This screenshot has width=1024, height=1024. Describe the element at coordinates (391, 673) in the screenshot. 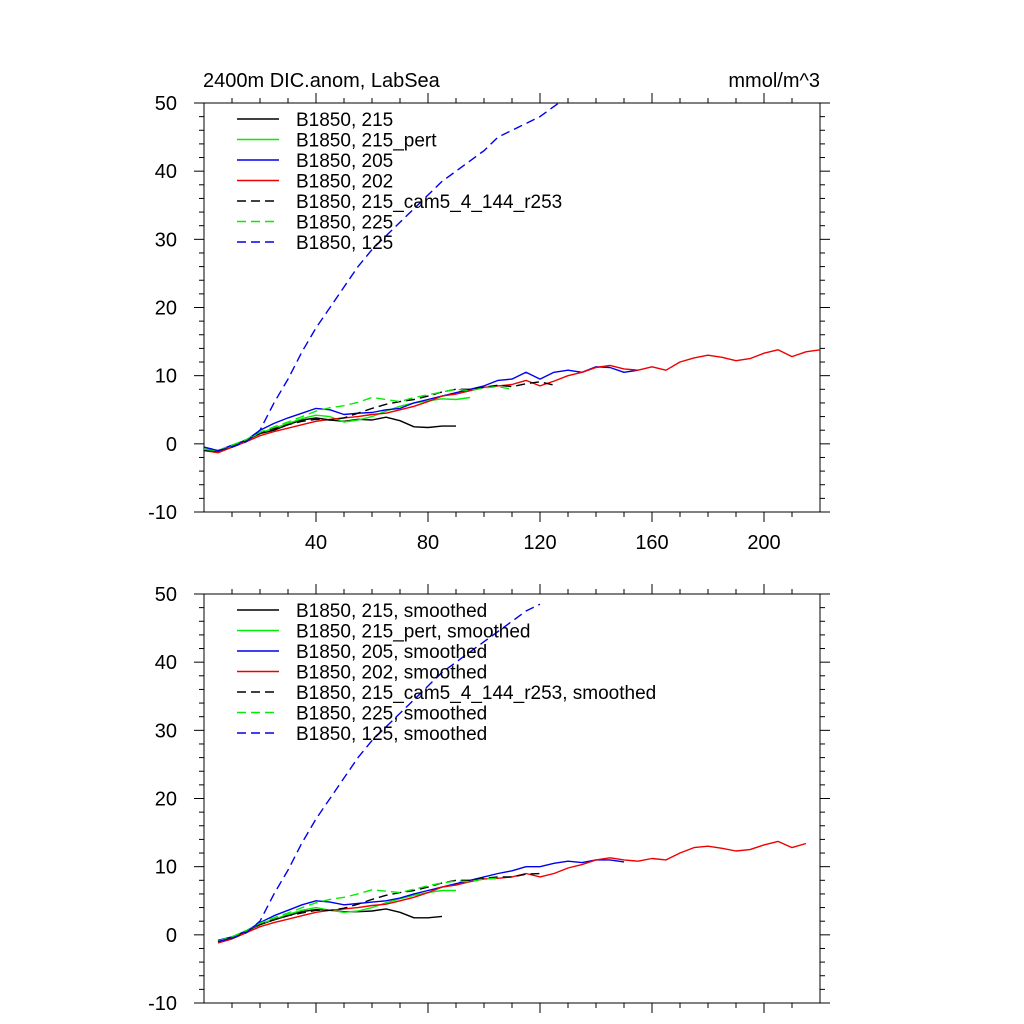

I see `legend-label: B1850, 202, smoothed` at that location.